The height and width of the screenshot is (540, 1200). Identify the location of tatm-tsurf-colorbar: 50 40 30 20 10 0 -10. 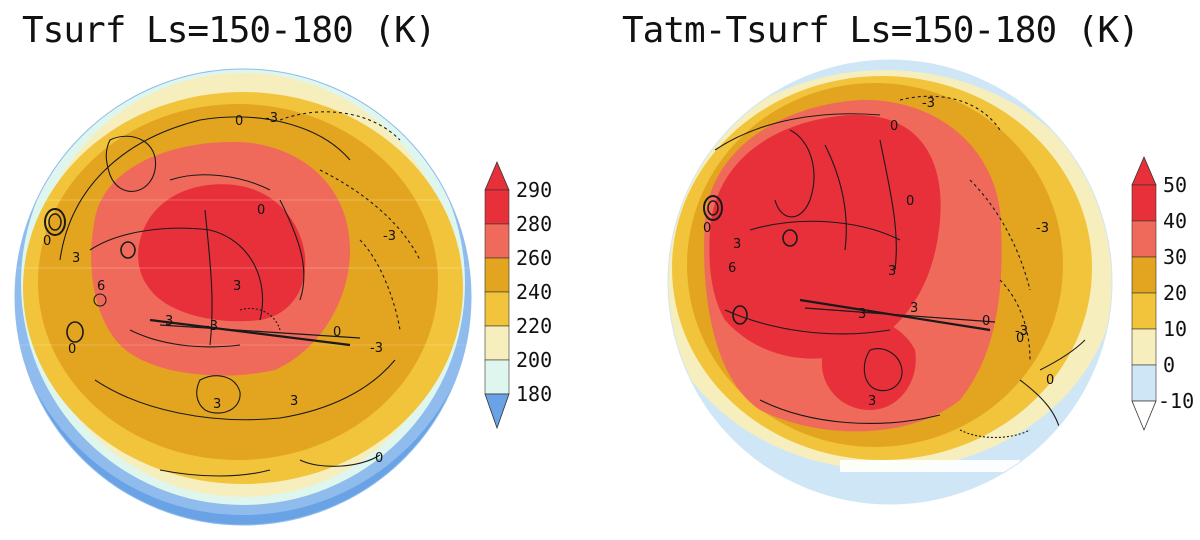
(1162, 293).